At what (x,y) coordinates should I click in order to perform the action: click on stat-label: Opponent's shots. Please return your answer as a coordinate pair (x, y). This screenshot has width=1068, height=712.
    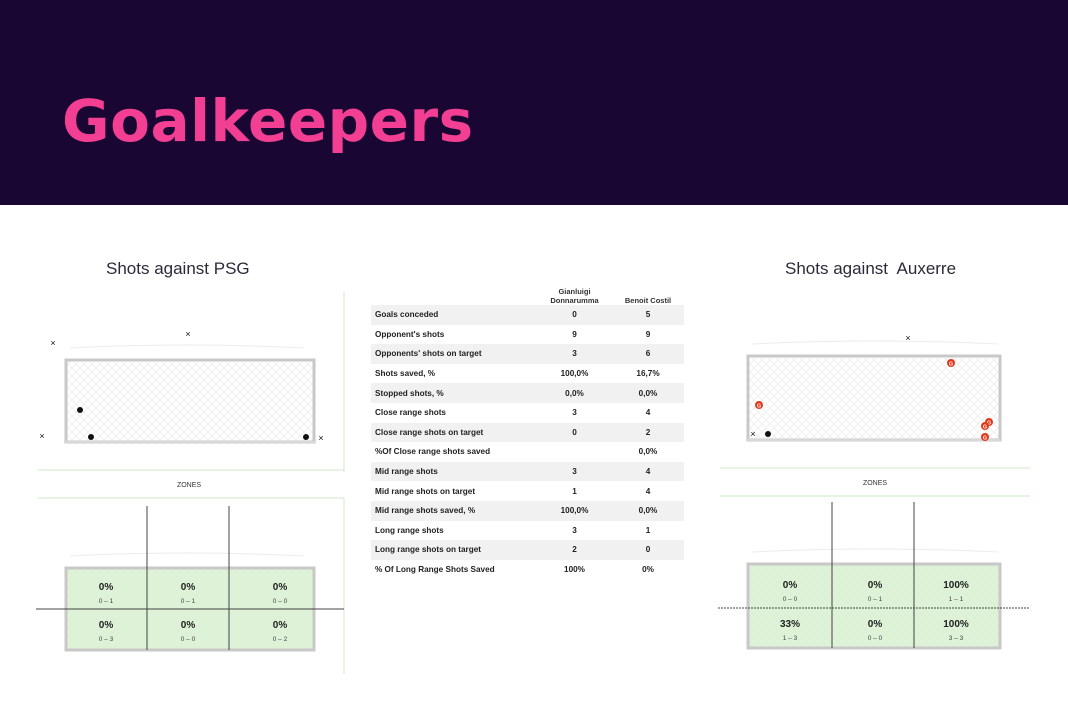
    Looking at the image, I should click on (410, 334).